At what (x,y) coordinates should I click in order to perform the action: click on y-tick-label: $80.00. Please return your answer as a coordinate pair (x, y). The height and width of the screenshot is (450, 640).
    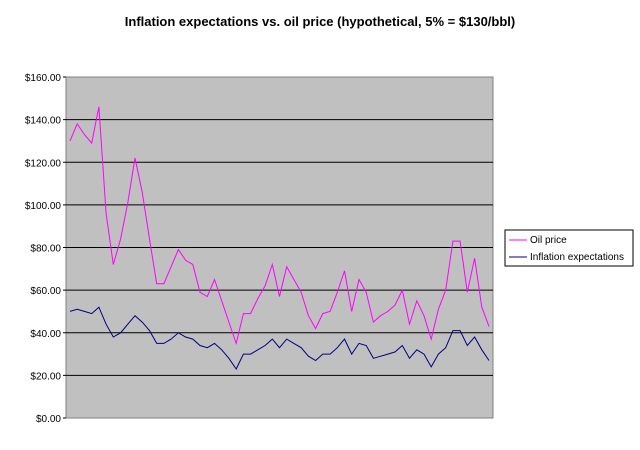
    Looking at the image, I should click on (45, 249).